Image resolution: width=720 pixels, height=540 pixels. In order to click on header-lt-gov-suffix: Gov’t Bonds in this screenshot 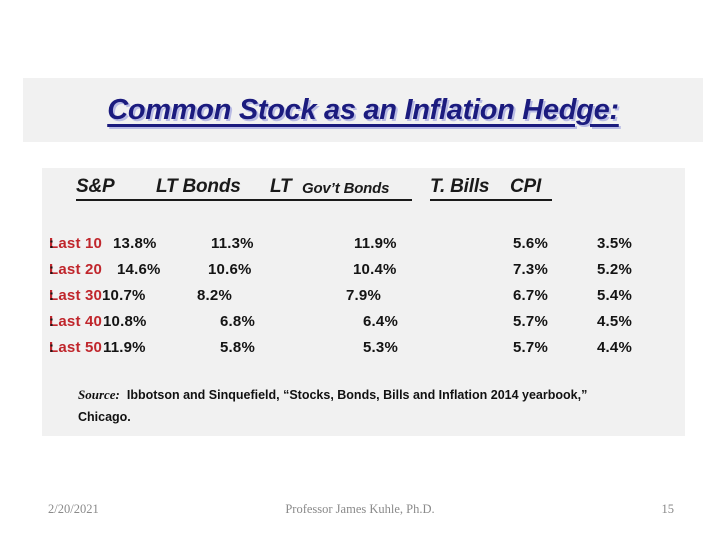, I will do `click(346, 188)`.